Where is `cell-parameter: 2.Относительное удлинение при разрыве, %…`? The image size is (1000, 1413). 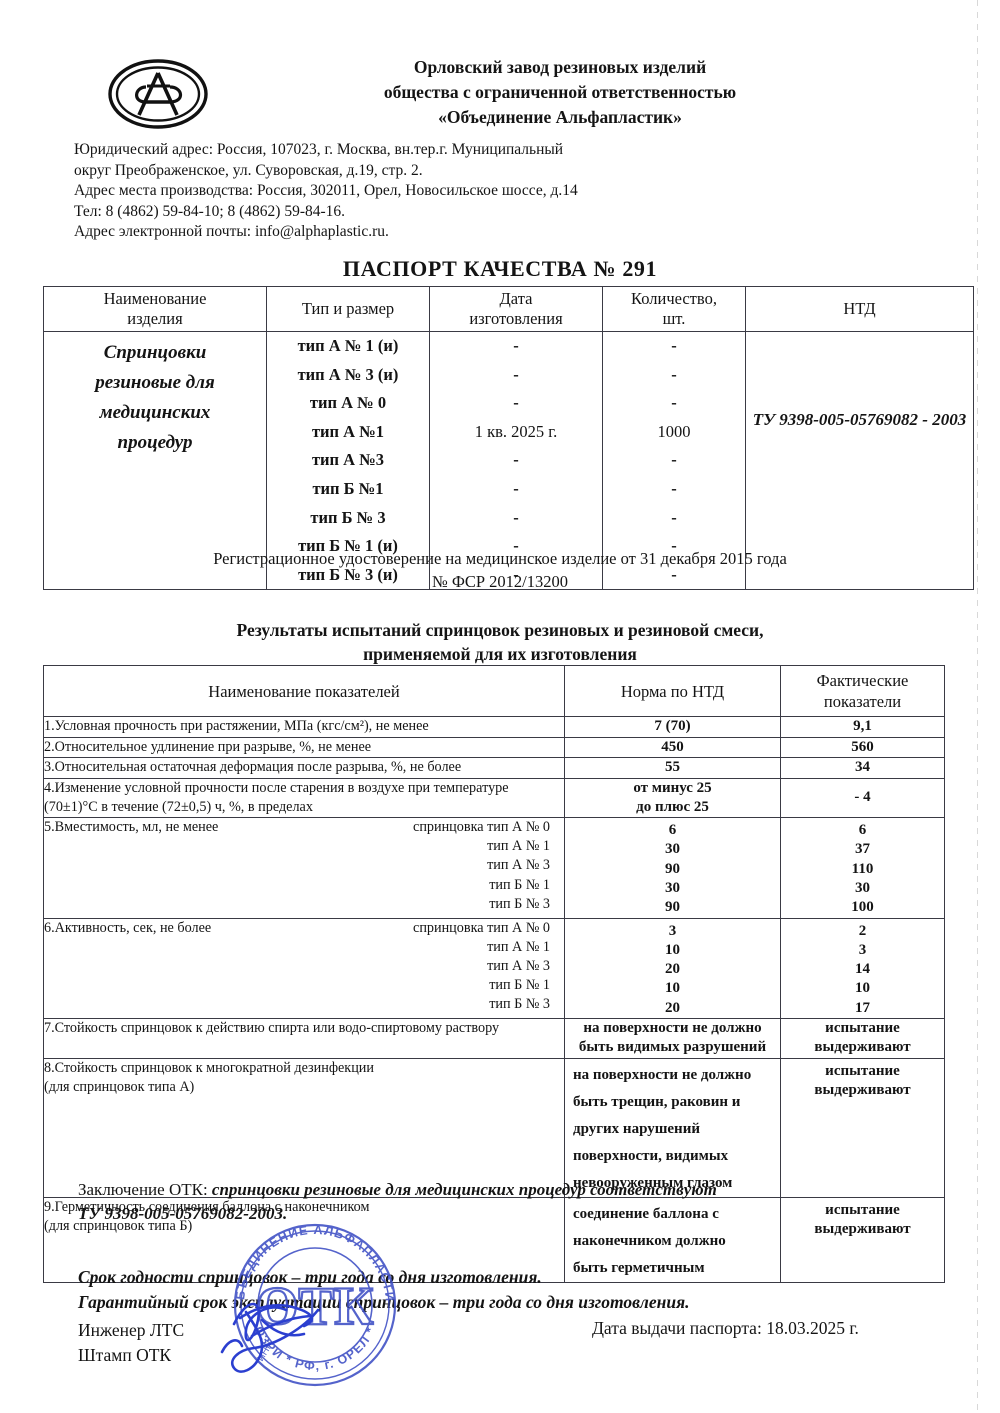 cell-parameter: 2.Относительное удлинение при разрыве, %… is located at coordinates (304, 747).